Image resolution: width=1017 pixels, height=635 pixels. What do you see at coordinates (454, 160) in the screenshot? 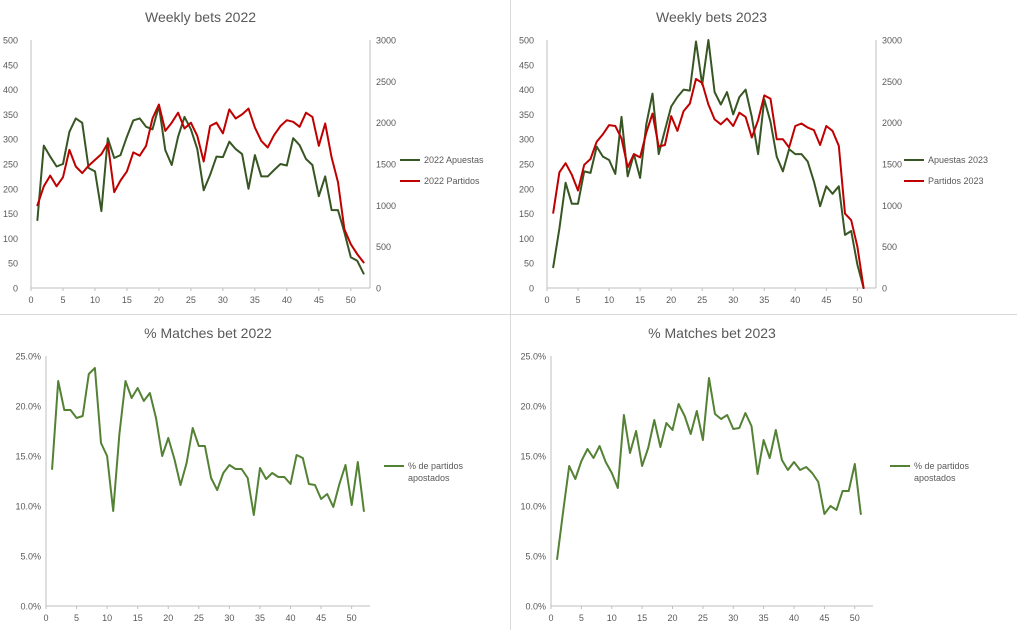
I see `legend-label: 2022 Apuestas` at bounding box center [454, 160].